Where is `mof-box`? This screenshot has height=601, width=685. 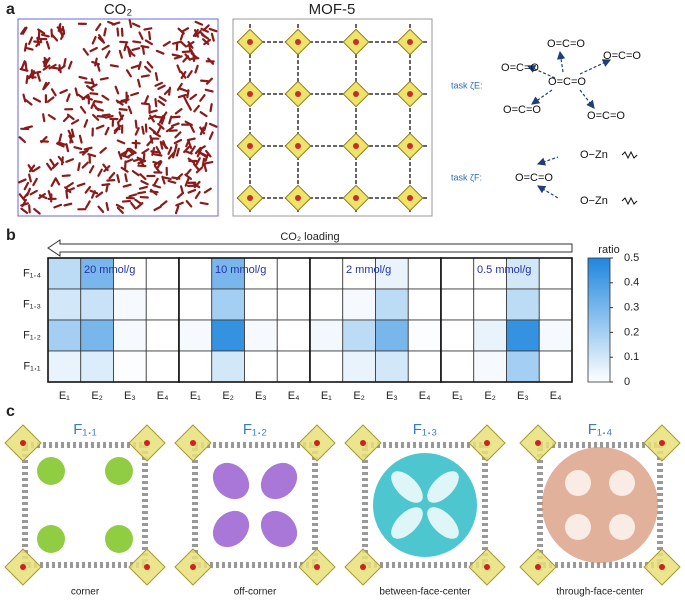 mof-box is located at coordinates (332, 117).